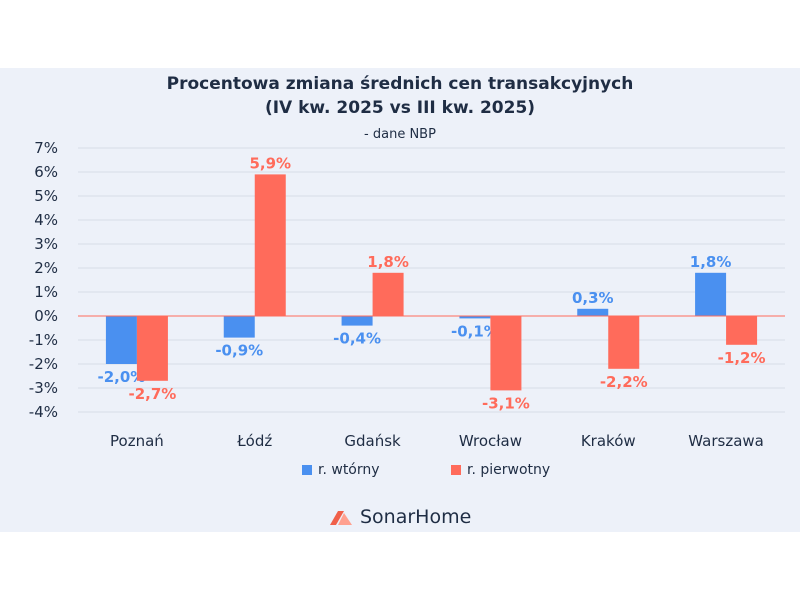  I want to click on y-tick-label: 5%, so click(46, 196).